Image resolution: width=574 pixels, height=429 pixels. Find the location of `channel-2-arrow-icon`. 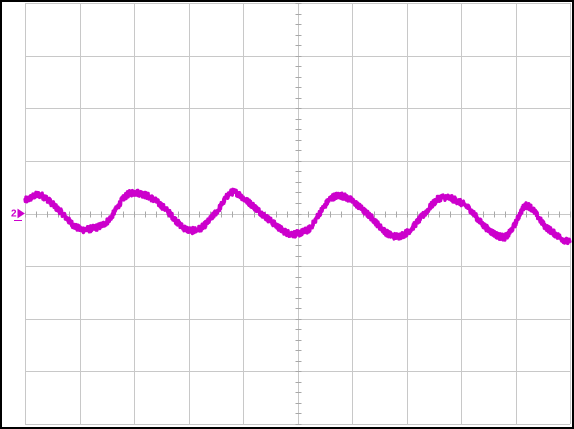

channel-2-arrow-icon is located at coordinates (19, 214).